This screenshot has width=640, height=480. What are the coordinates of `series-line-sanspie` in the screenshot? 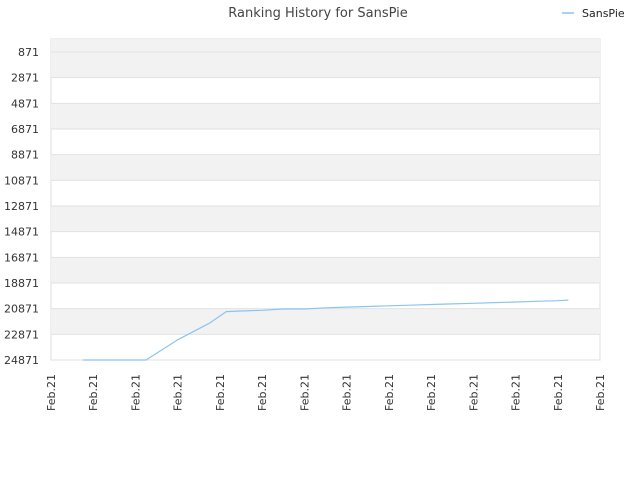 It's located at (325, 330).